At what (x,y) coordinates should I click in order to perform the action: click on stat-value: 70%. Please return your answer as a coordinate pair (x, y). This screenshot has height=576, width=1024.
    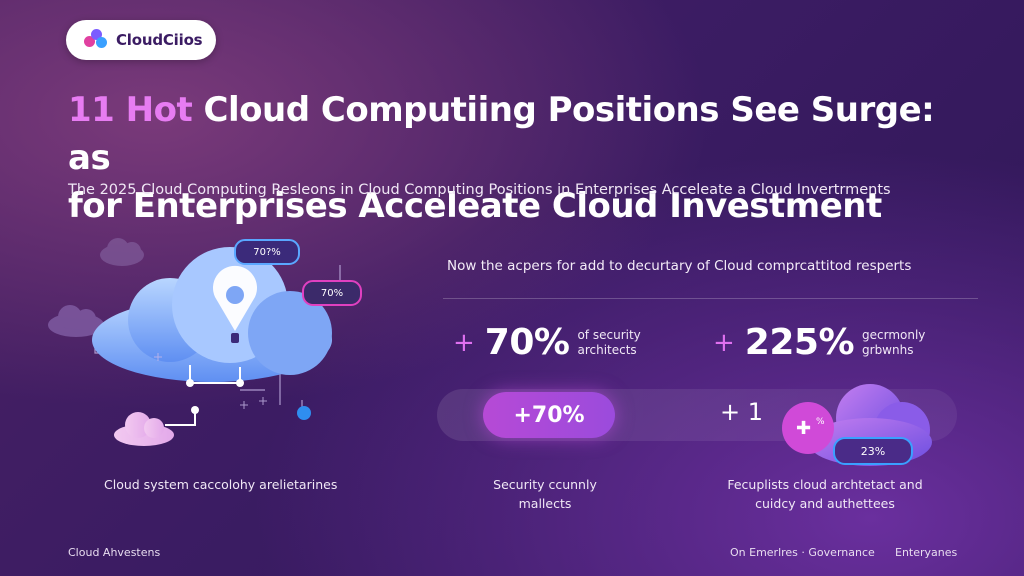
    Looking at the image, I should click on (527, 342).